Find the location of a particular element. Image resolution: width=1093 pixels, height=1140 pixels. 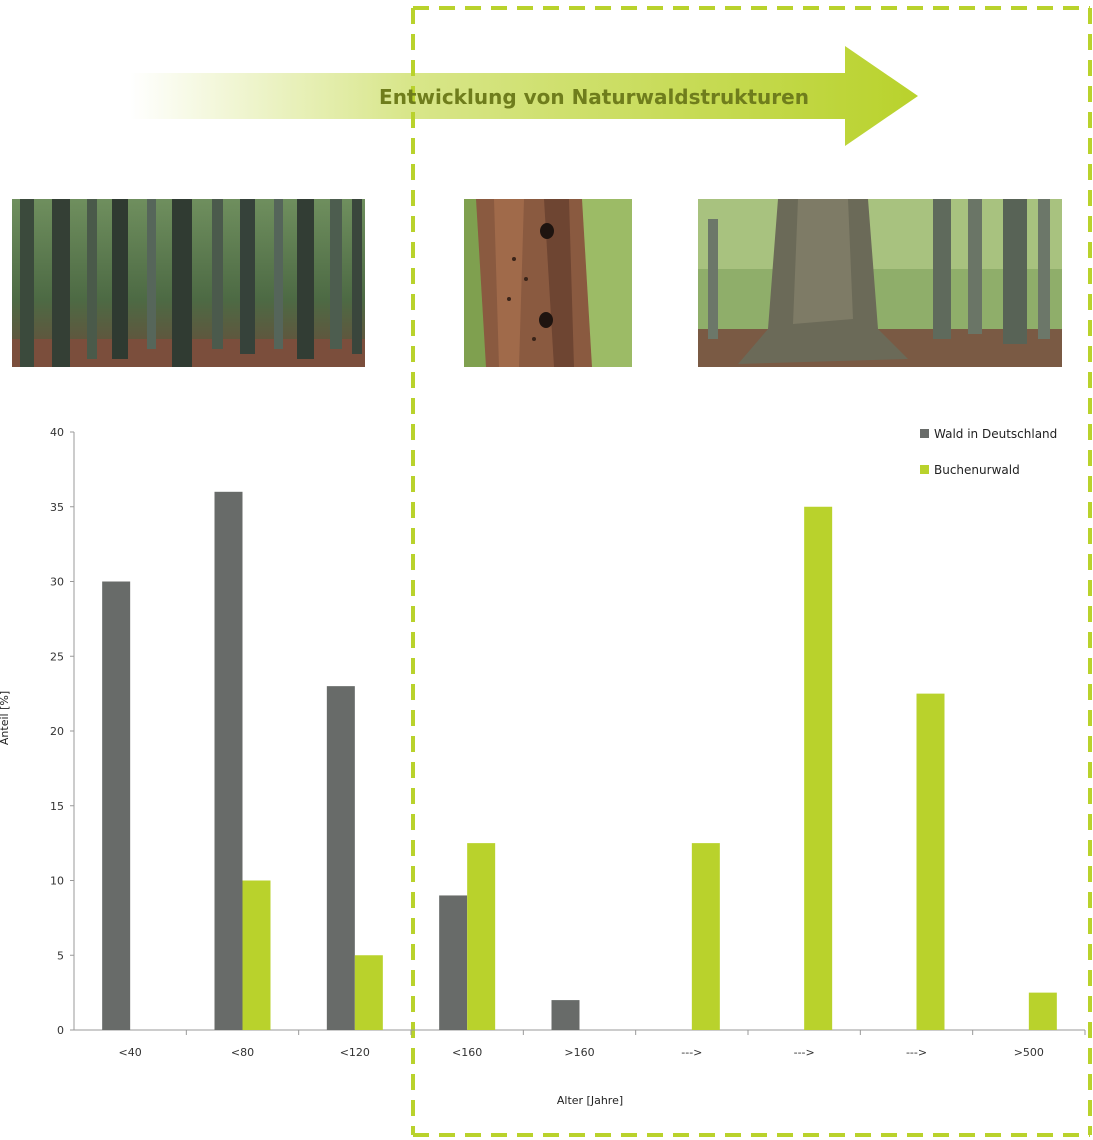

arrow-label: Entwicklung von Naturwaldstrukturen is located at coordinates (594, 97).